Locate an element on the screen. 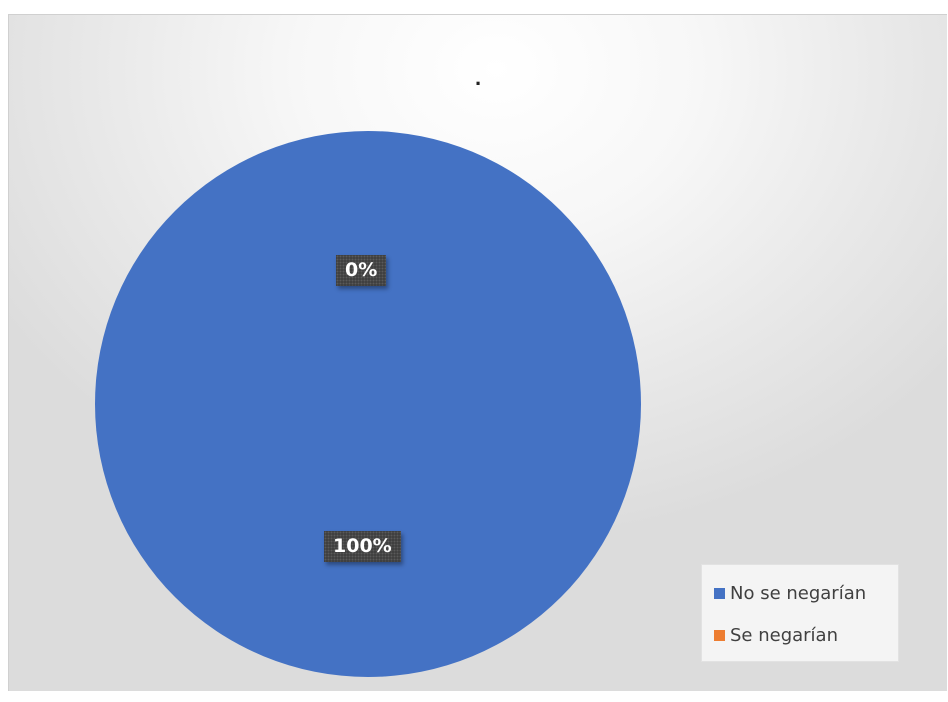 This screenshot has width=948, height=702. legend-item-se-negarian: Se negarían is located at coordinates (776, 635).